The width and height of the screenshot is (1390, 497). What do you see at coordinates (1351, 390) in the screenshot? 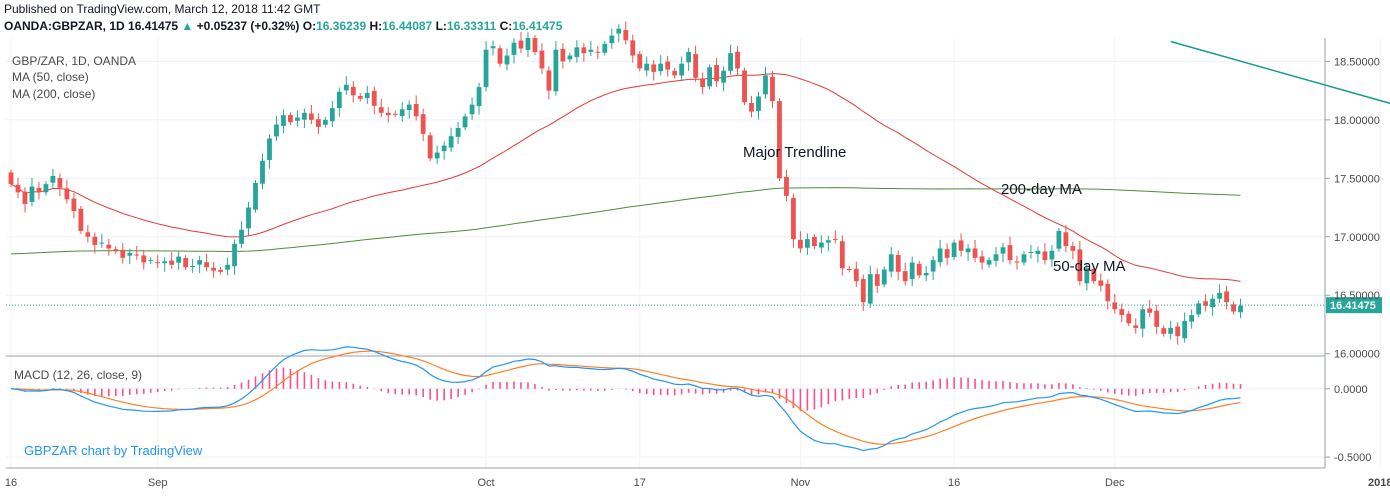
I see `macd-tick-label: 0.0000` at bounding box center [1351, 390].